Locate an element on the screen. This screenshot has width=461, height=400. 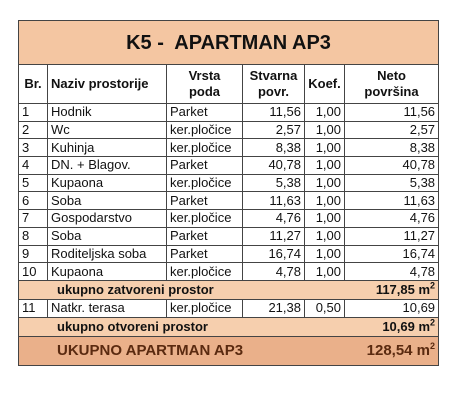
room-row: 9 Roditeljska soba Parket 16,74 1,00 16,74 is located at coordinates (229, 254).